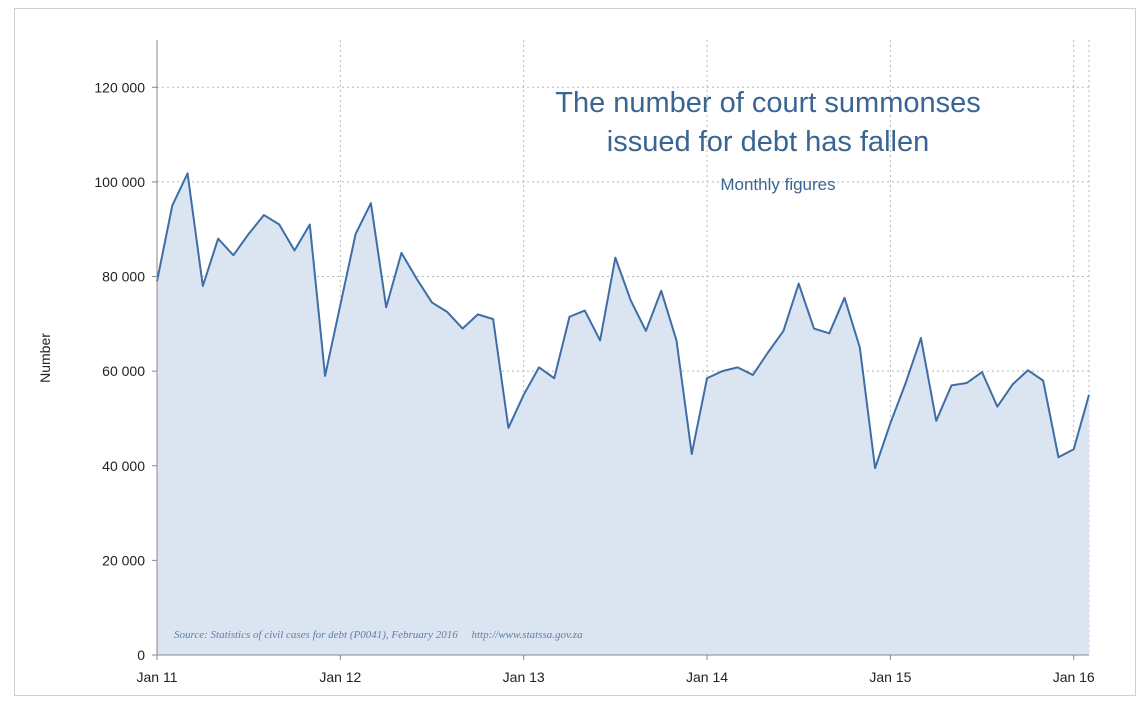  What do you see at coordinates (768, 142) in the screenshot?
I see `chart-title-line-2: issued for debt has fallen` at bounding box center [768, 142].